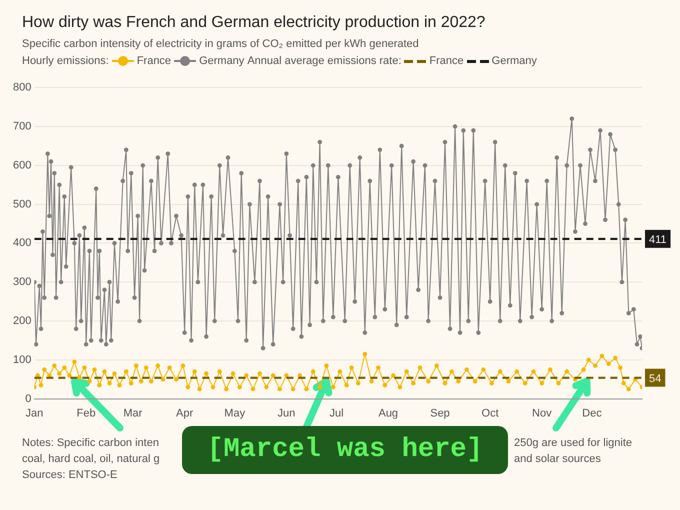 Image resolution: width=680 pixels, height=510 pixels. Describe the element at coordinates (22, 204) in the screenshot. I see `y-tick-label: 500` at that location.